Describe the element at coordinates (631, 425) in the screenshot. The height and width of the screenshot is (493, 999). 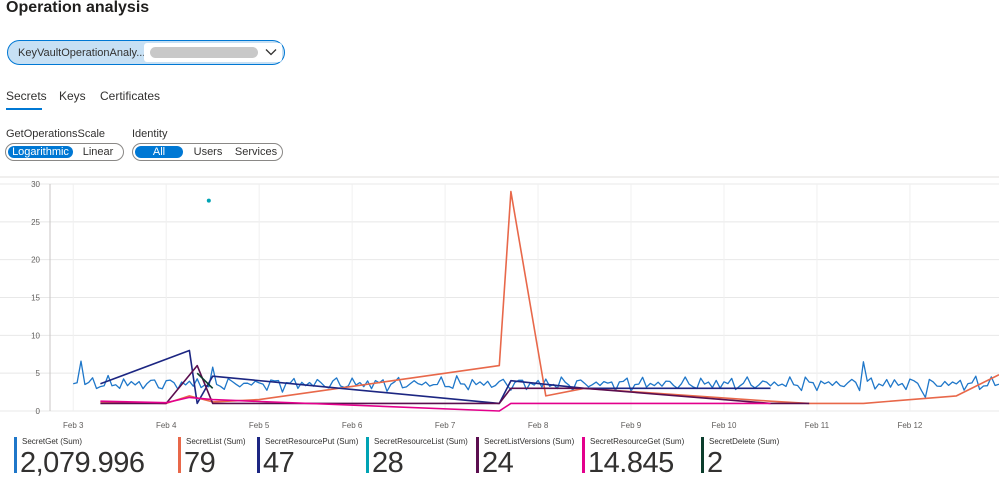
I see `x-tick-label: Feb 9` at that location.